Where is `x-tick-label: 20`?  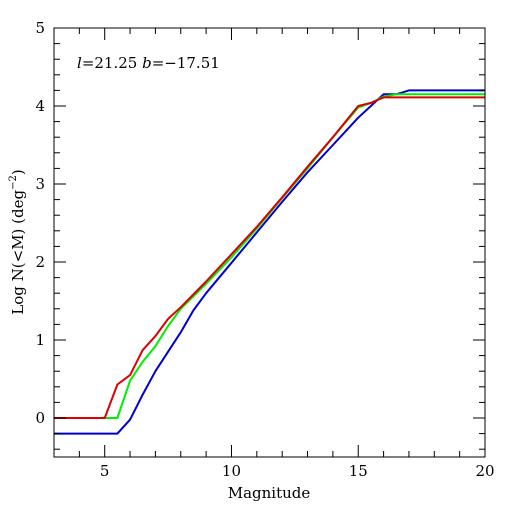 x-tick-label: 20 is located at coordinates (484, 471).